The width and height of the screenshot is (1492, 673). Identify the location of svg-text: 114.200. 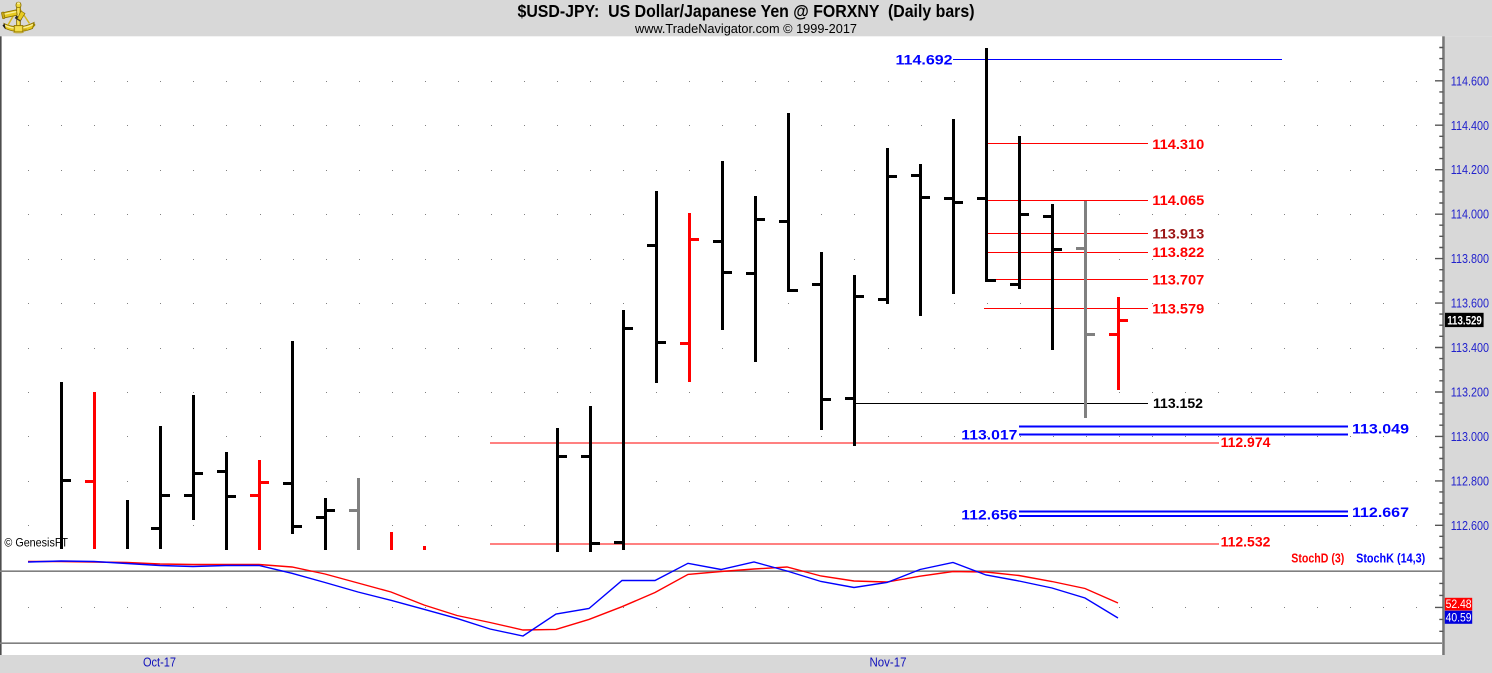
(1470, 170).